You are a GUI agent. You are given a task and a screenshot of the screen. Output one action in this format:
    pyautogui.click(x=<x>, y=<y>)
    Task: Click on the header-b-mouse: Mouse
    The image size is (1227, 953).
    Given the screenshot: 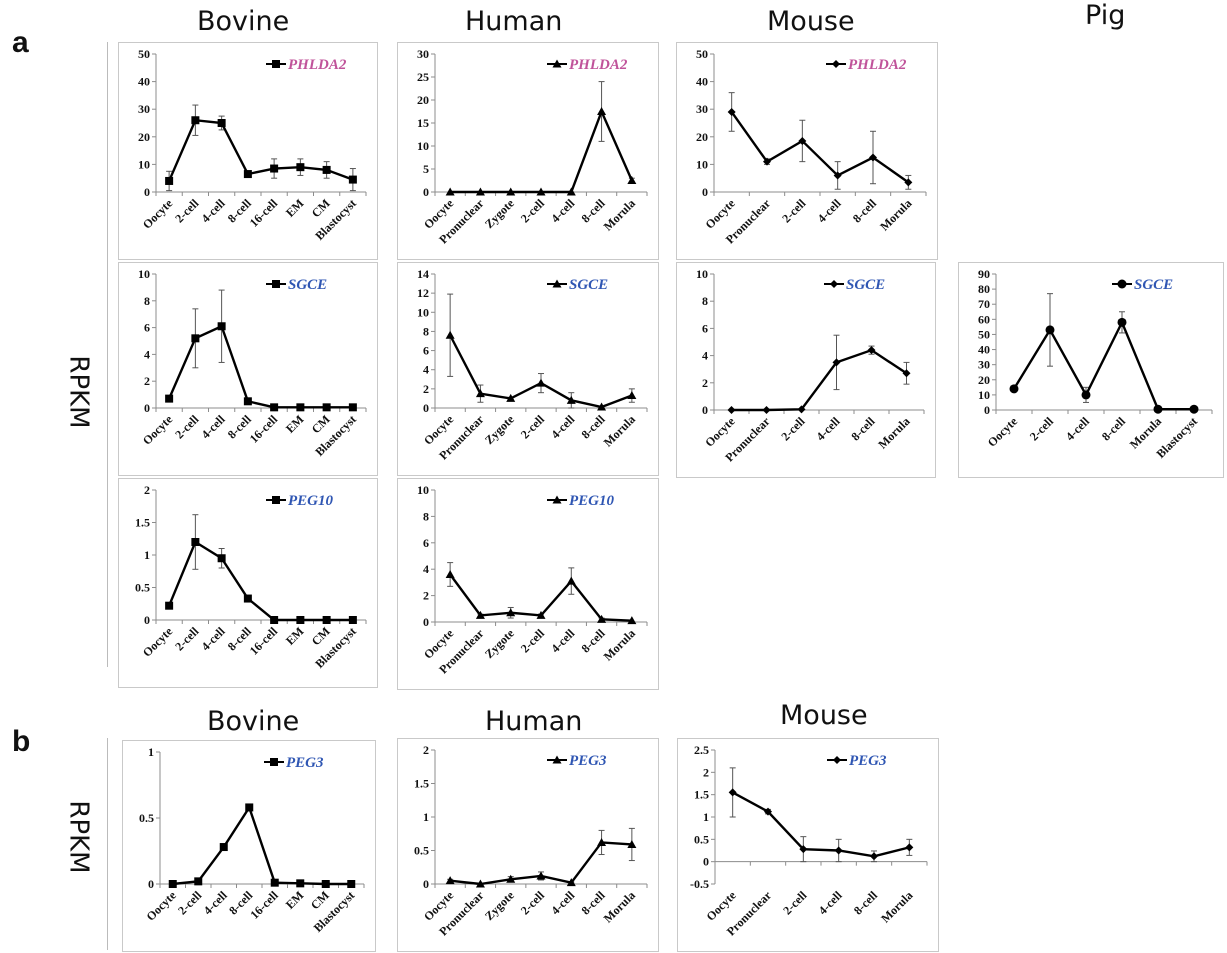 What is the action you would take?
    pyautogui.click(x=824, y=715)
    